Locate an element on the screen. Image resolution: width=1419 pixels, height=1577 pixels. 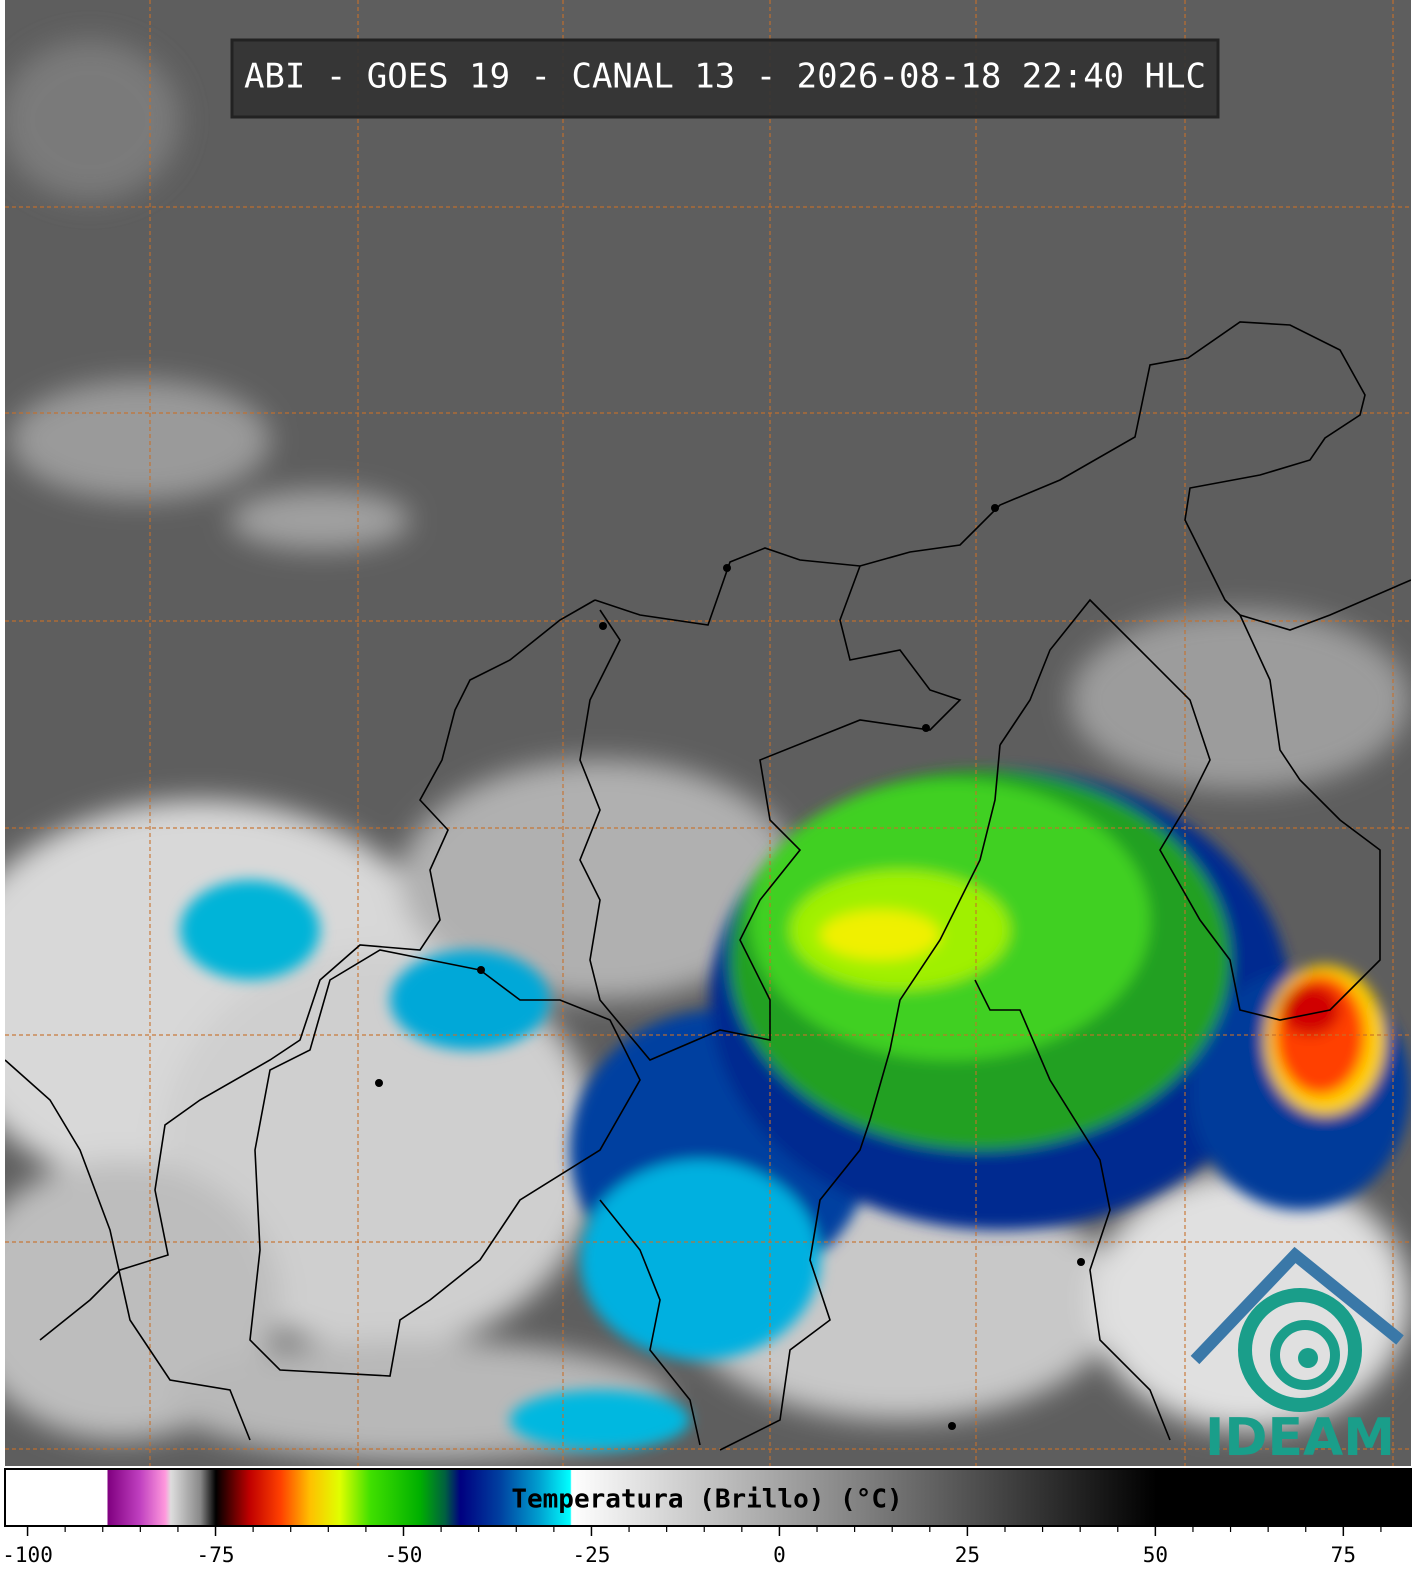
logo-text: IDEAM is located at coordinates (1300, 1438).